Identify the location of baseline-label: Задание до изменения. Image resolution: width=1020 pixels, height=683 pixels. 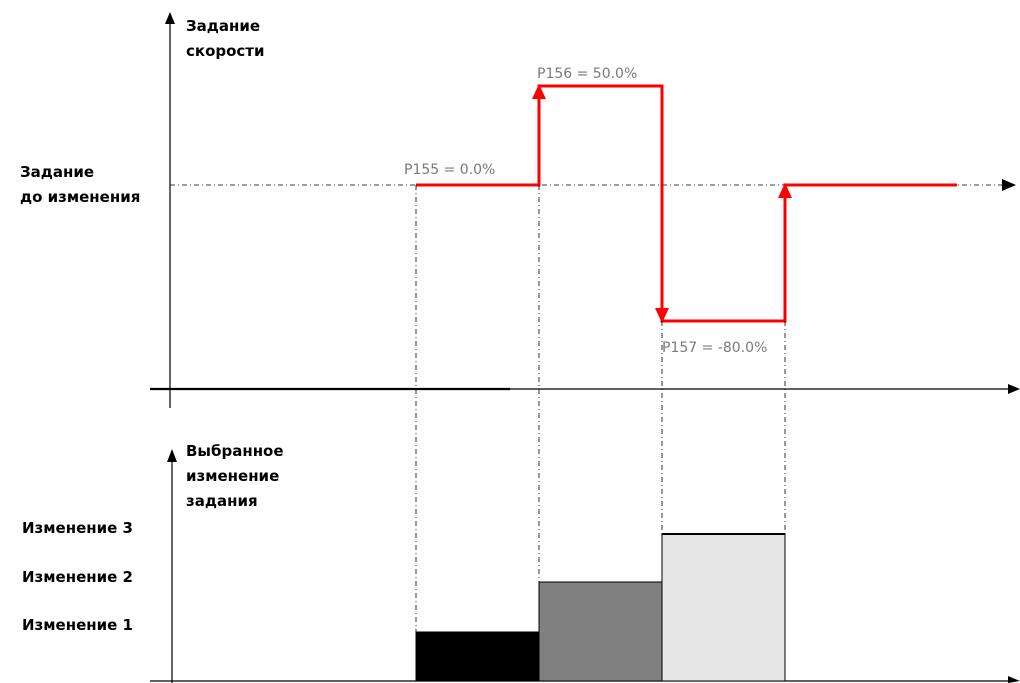
(80, 184).